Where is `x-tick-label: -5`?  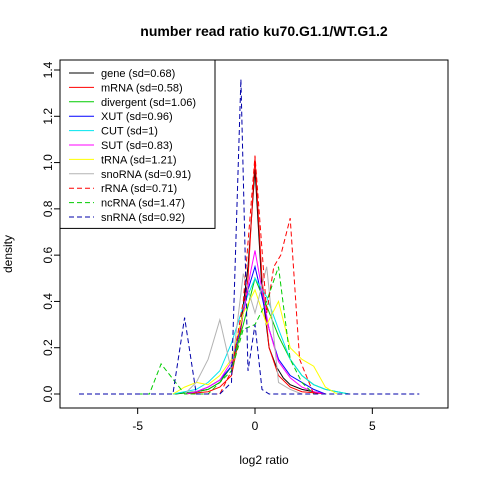 x-tick-label: -5 is located at coordinates (137, 426).